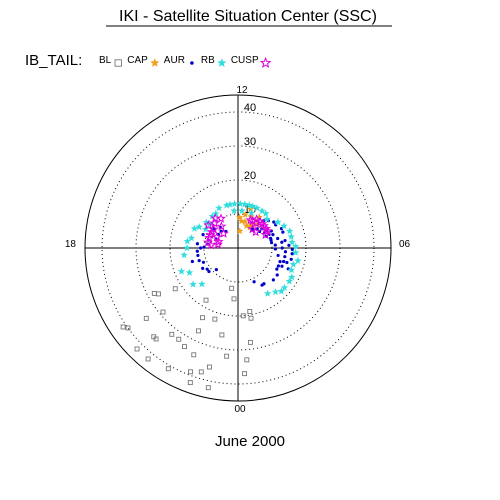 Image resolution: width=500 pixels, height=500 pixels. What do you see at coordinates (71, 244) in the screenshot?
I see `hour-label-18: 18` at bounding box center [71, 244].